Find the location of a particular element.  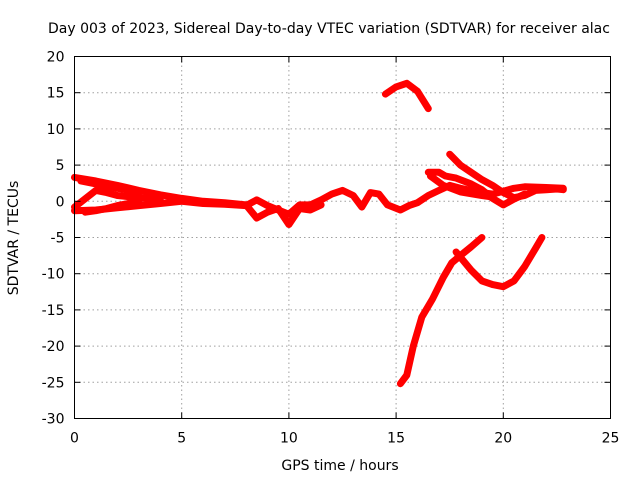

x-axis-label: GPS time / hours is located at coordinates (339, 466).